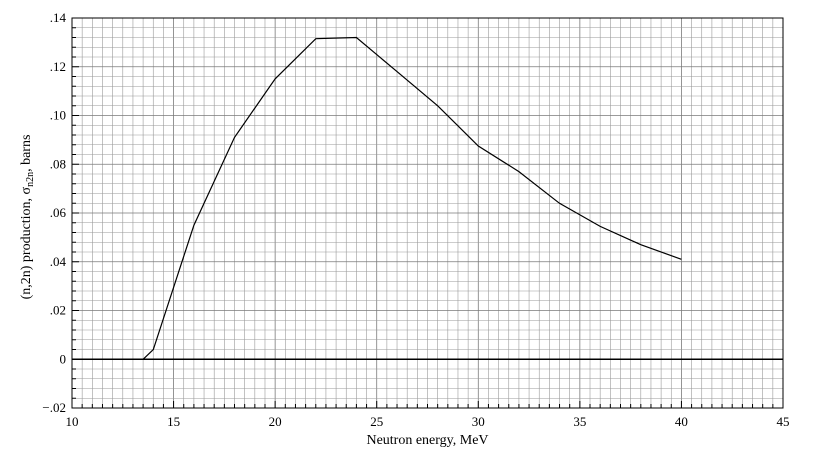  I want to click on x-tick-label: 45, so click(783, 421).